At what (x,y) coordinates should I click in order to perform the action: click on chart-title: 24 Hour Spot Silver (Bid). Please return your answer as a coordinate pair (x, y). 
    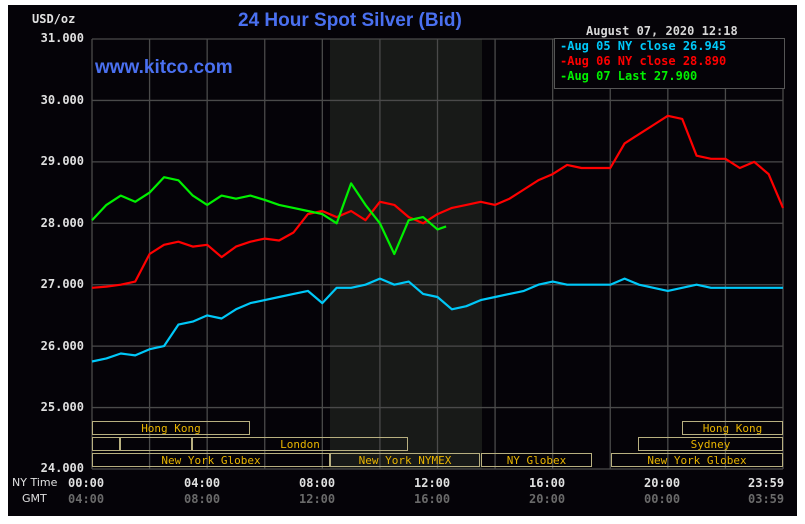
    Looking at the image, I should click on (350, 20).